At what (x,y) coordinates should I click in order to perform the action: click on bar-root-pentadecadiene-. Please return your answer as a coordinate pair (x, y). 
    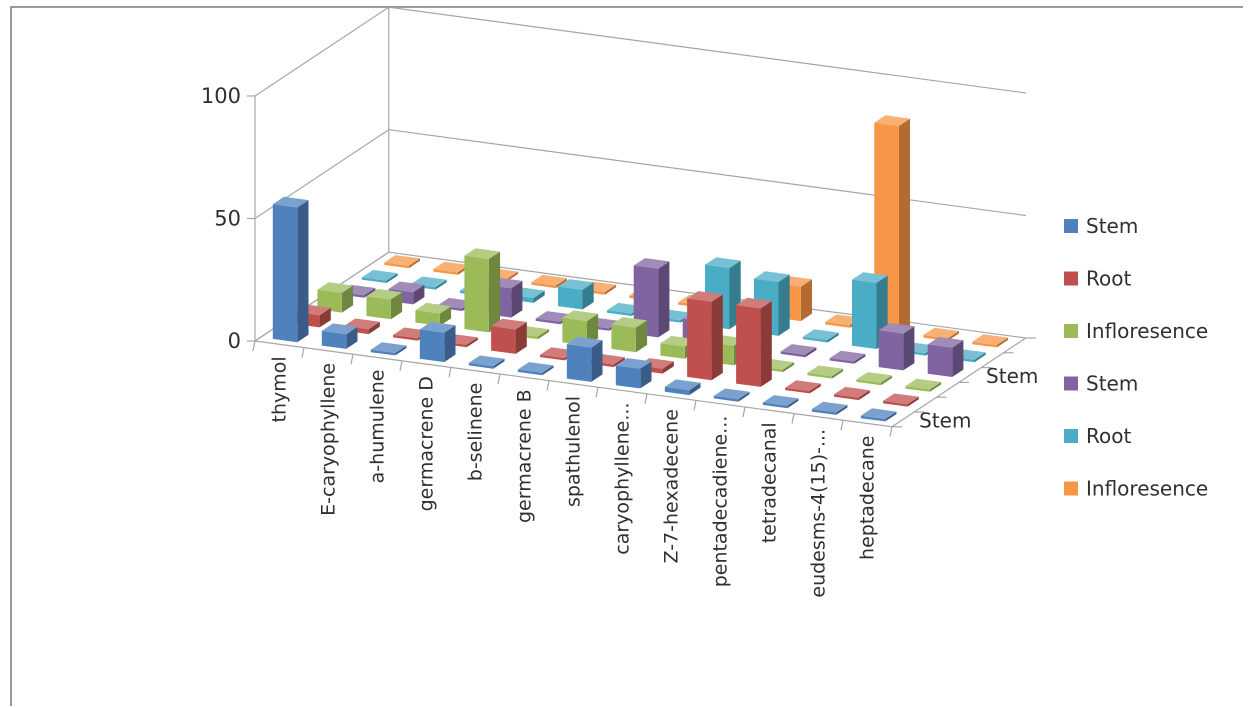
    Looking at the image, I should click on (821, 336).